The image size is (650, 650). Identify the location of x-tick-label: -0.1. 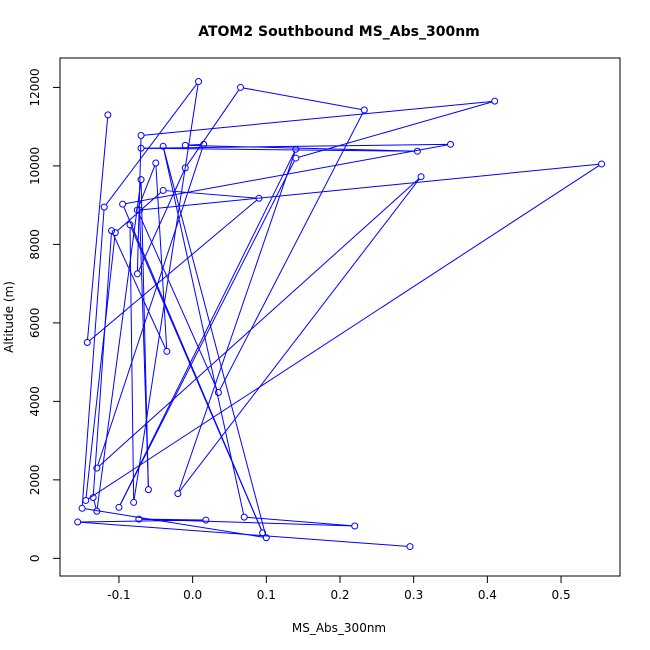
(118, 595).